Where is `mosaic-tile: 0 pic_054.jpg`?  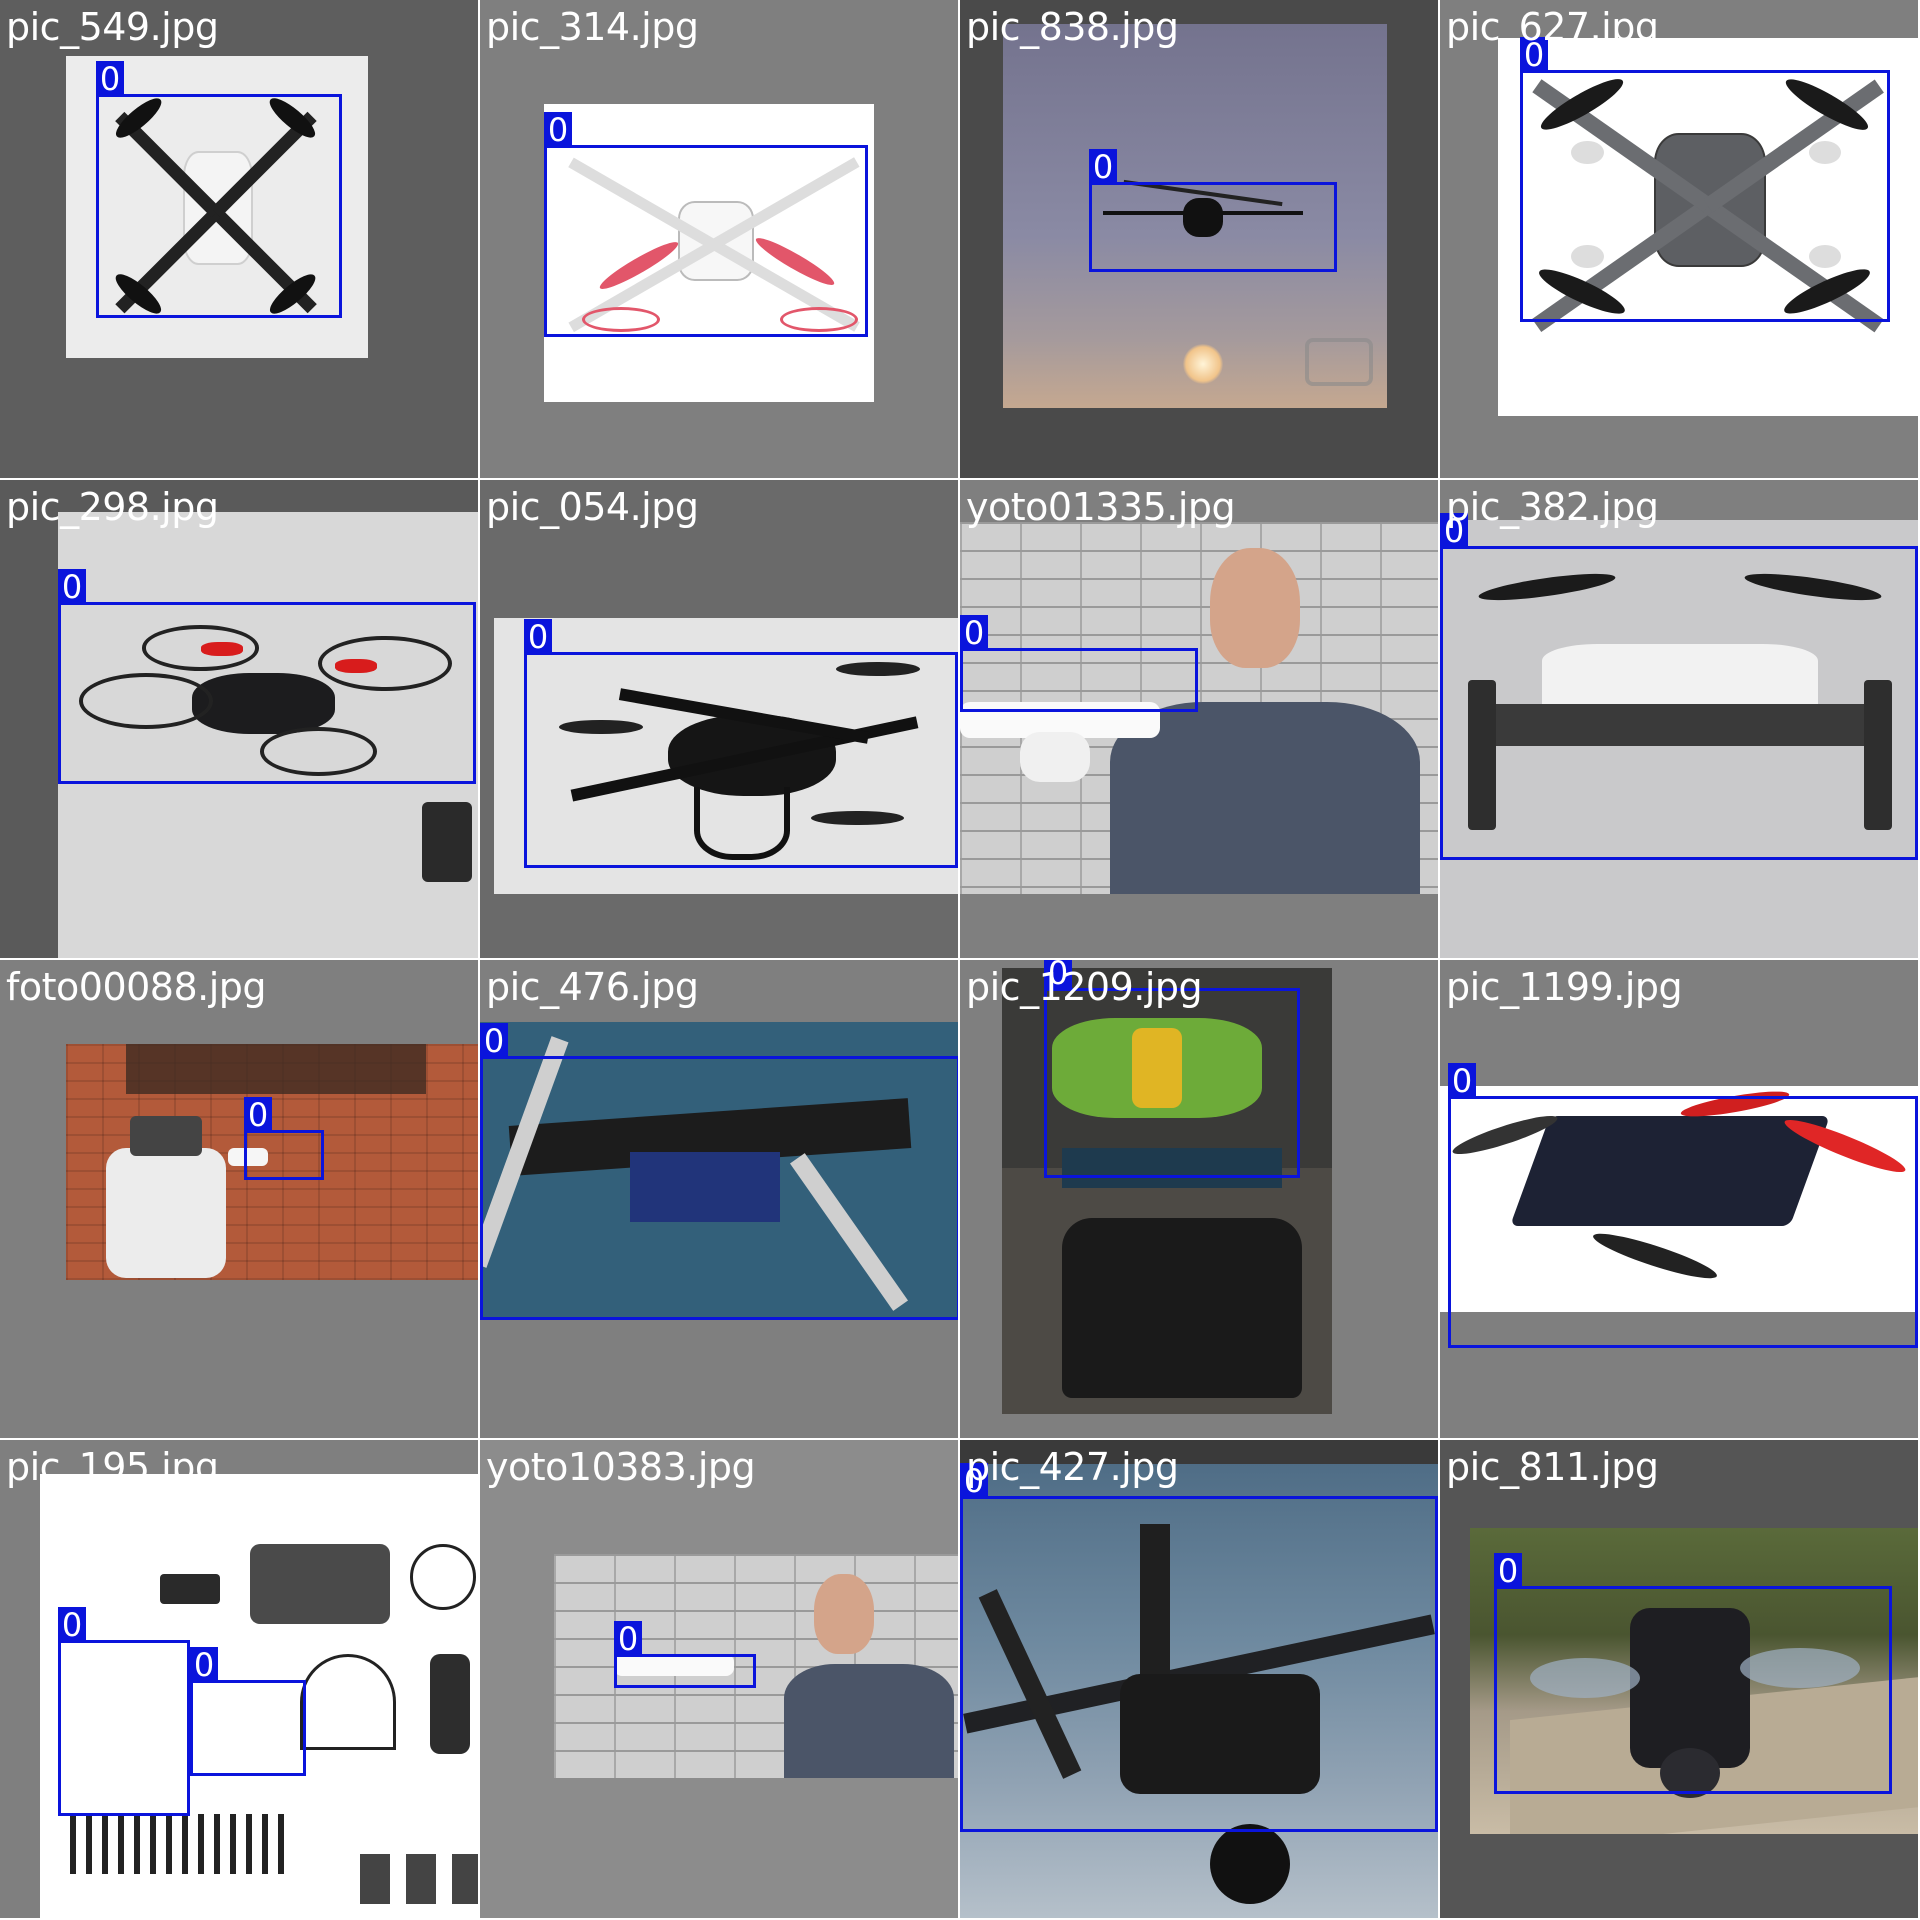 mosaic-tile: 0 pic_054.jpg is located at coordinates (719, 719).